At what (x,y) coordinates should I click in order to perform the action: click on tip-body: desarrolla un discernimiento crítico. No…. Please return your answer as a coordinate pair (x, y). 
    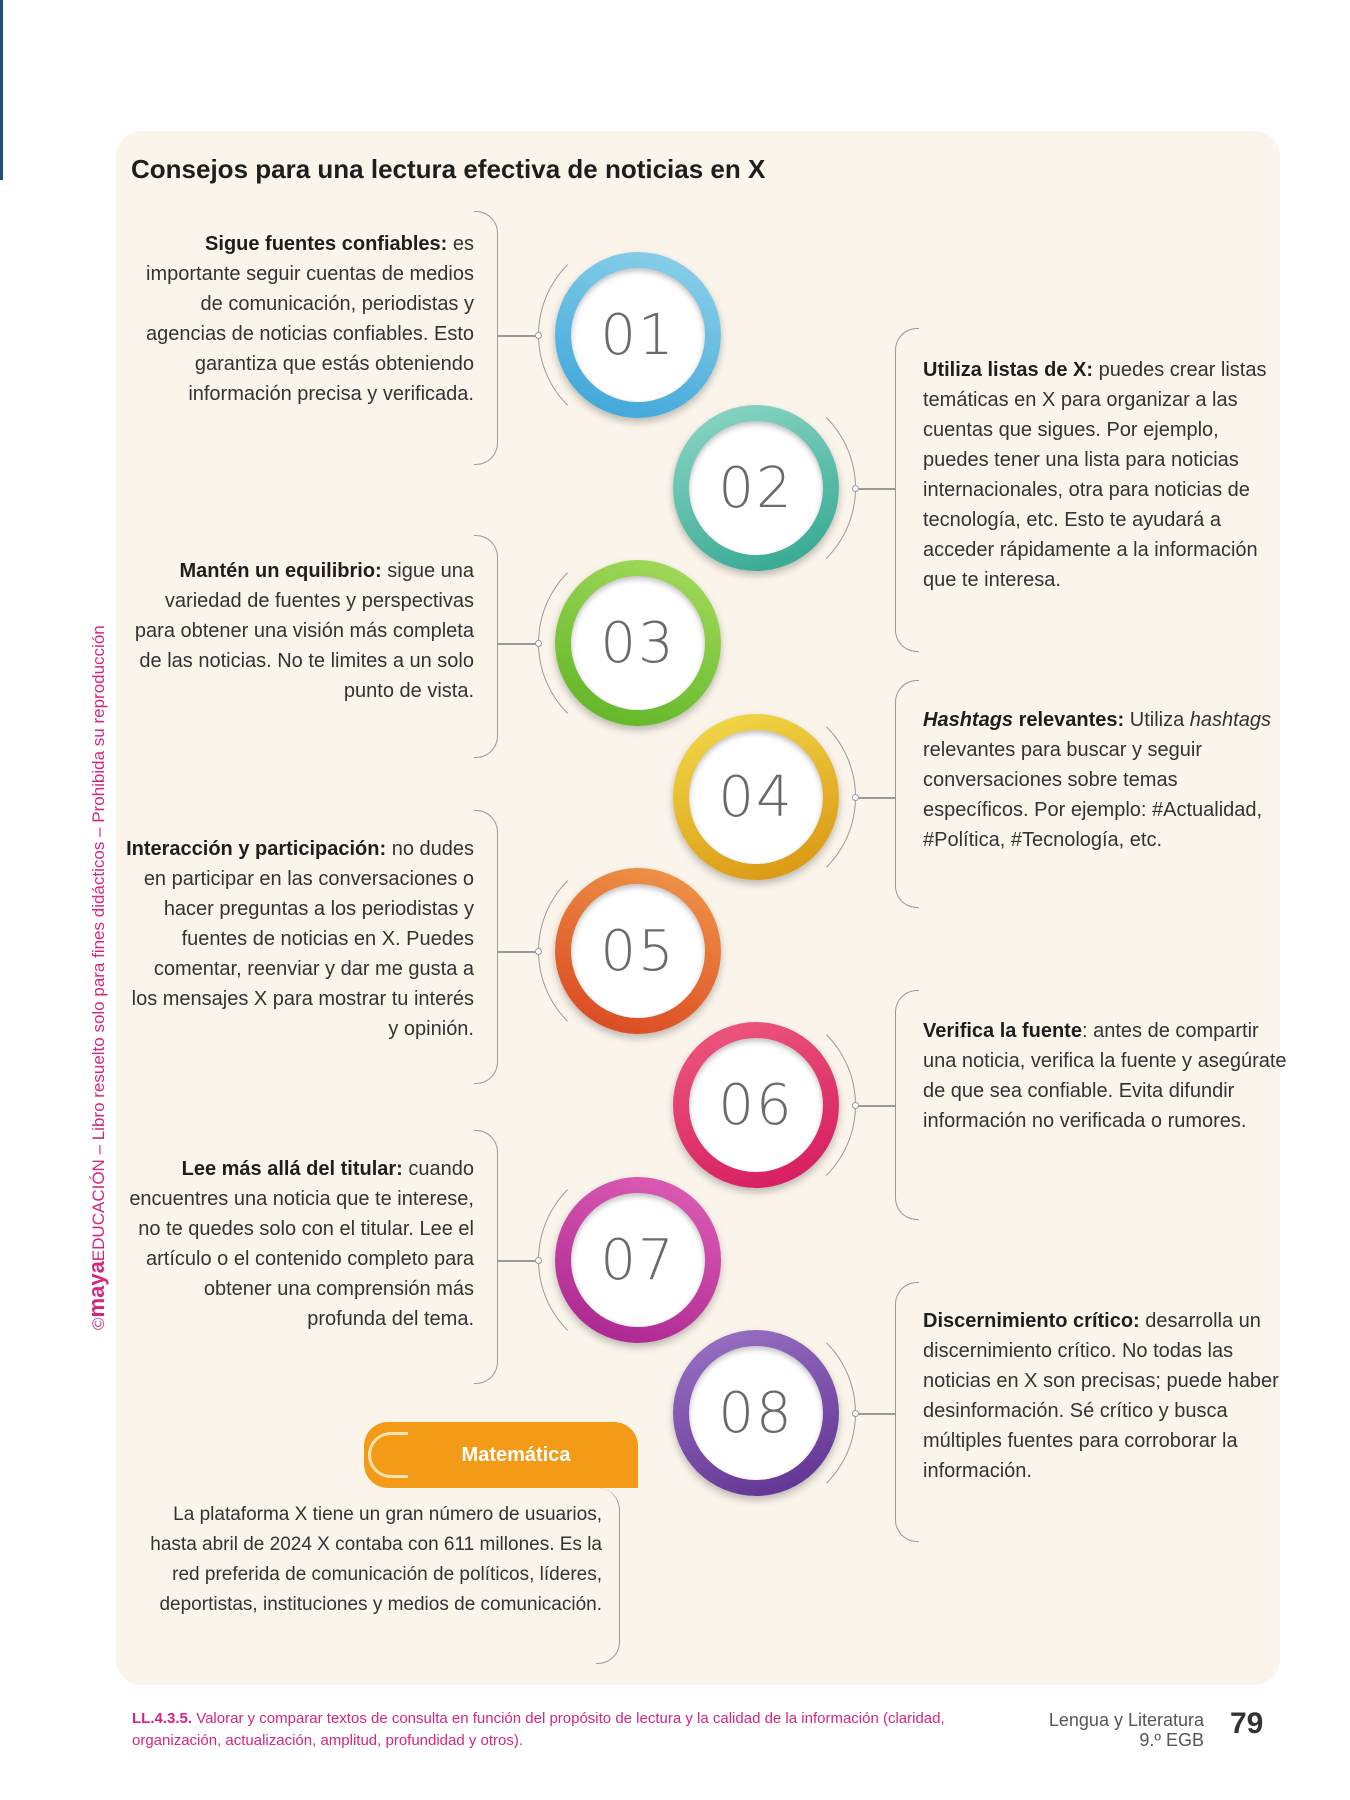
    Looking at the image, I should click on (1101, 1396).